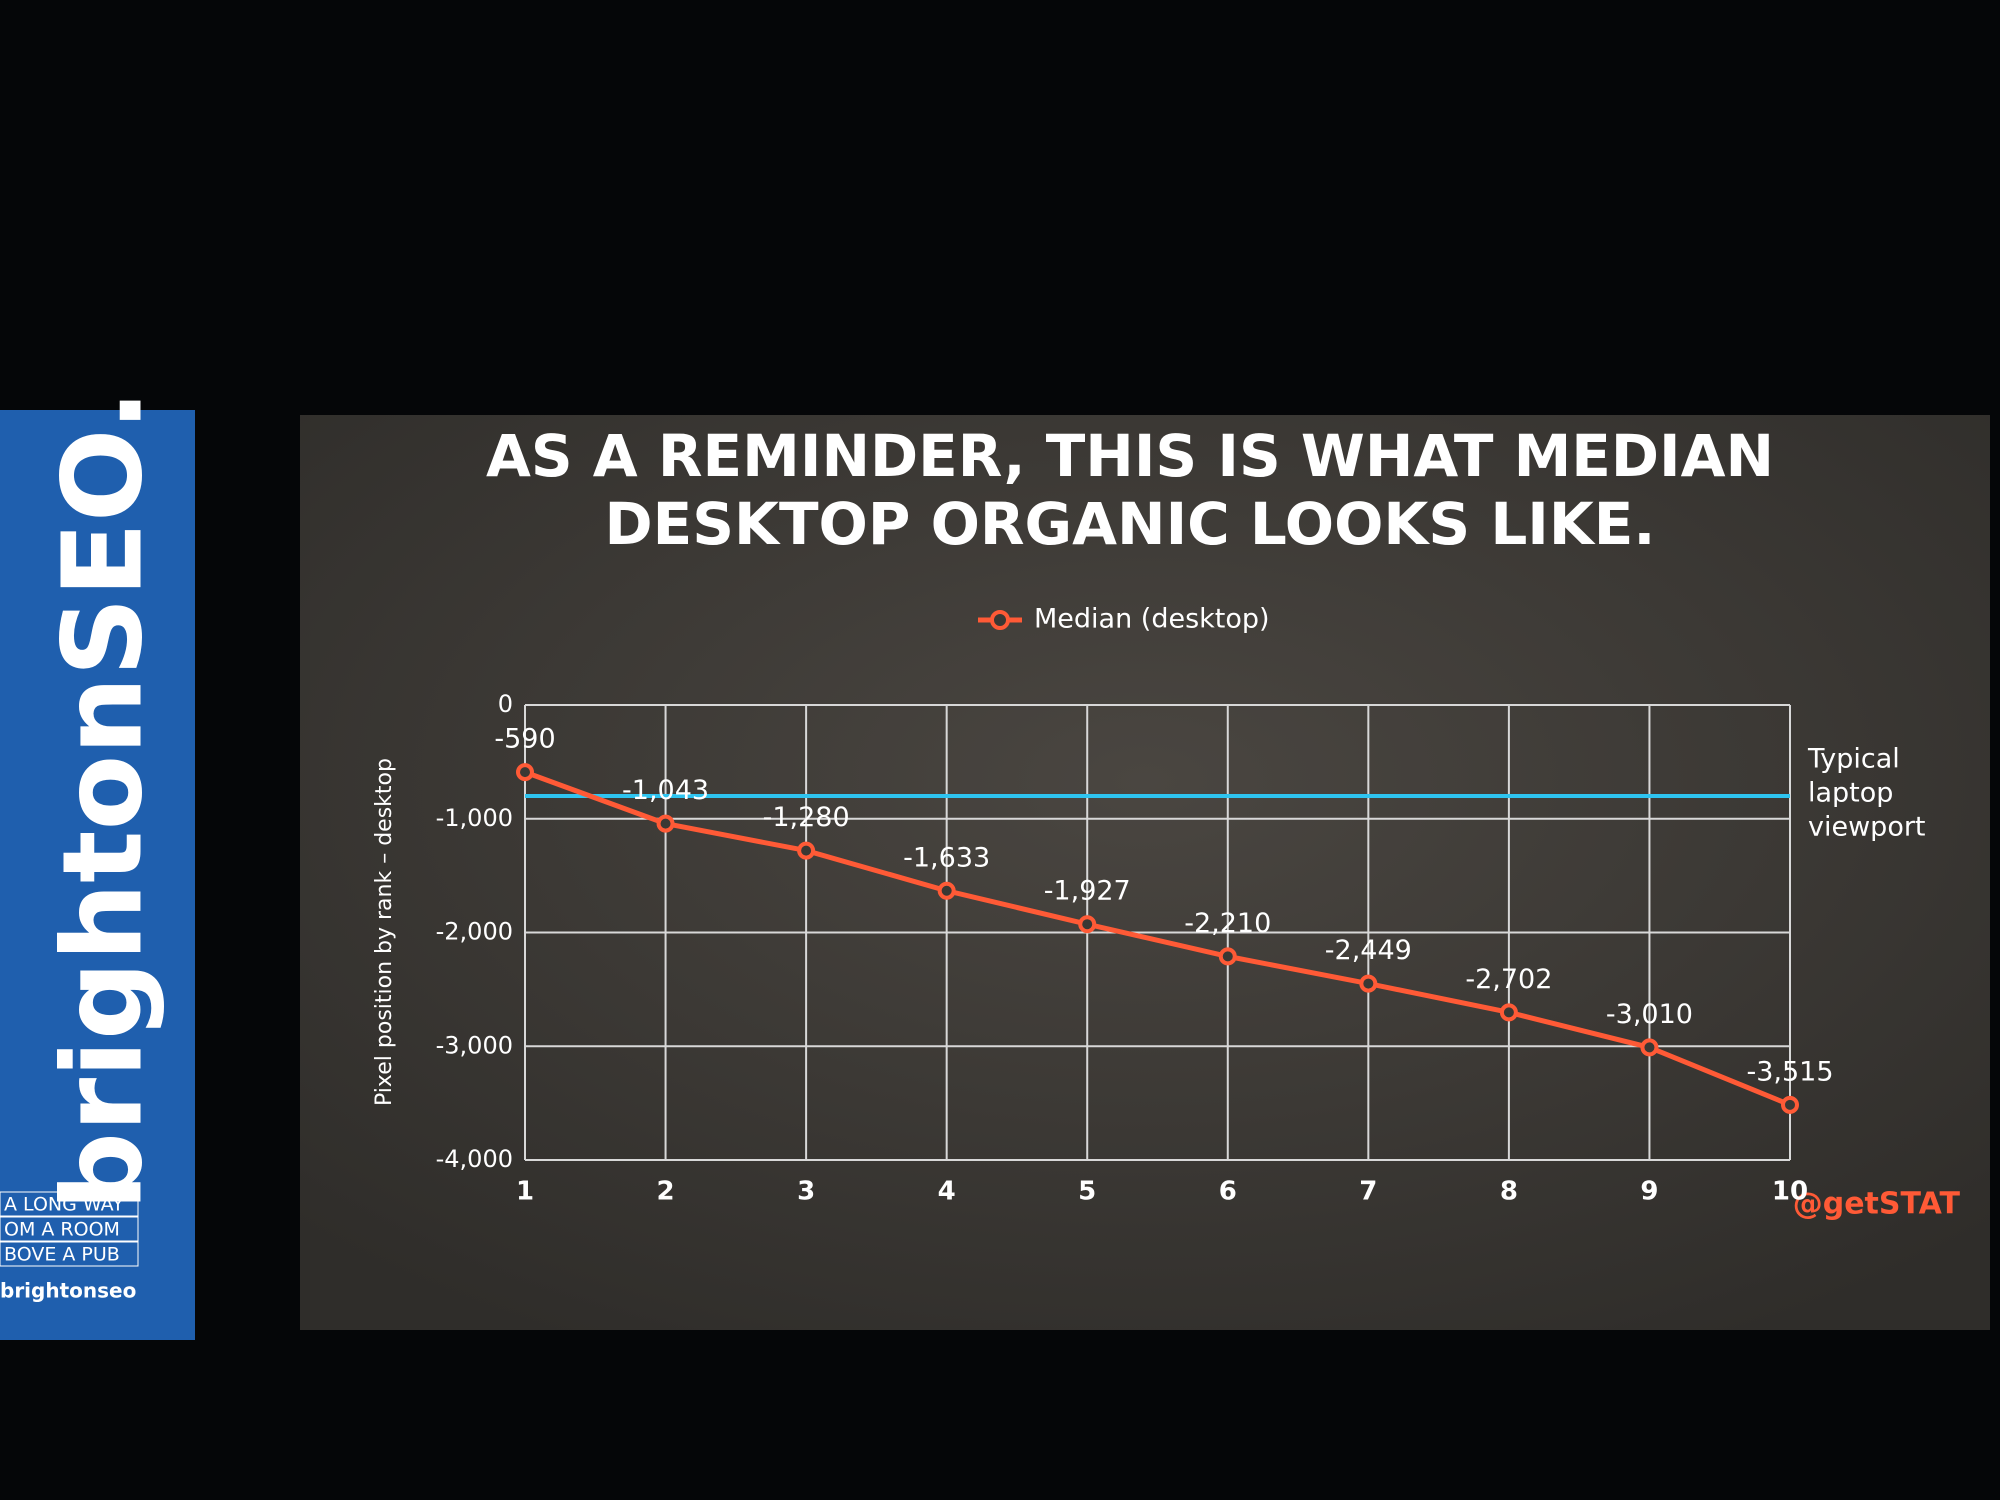 The width and height of the screenshot is (2000, 1500). Describe the element at coordinates (1853, 759) in the screenshot. I see `reference-label: Typical` at that location.